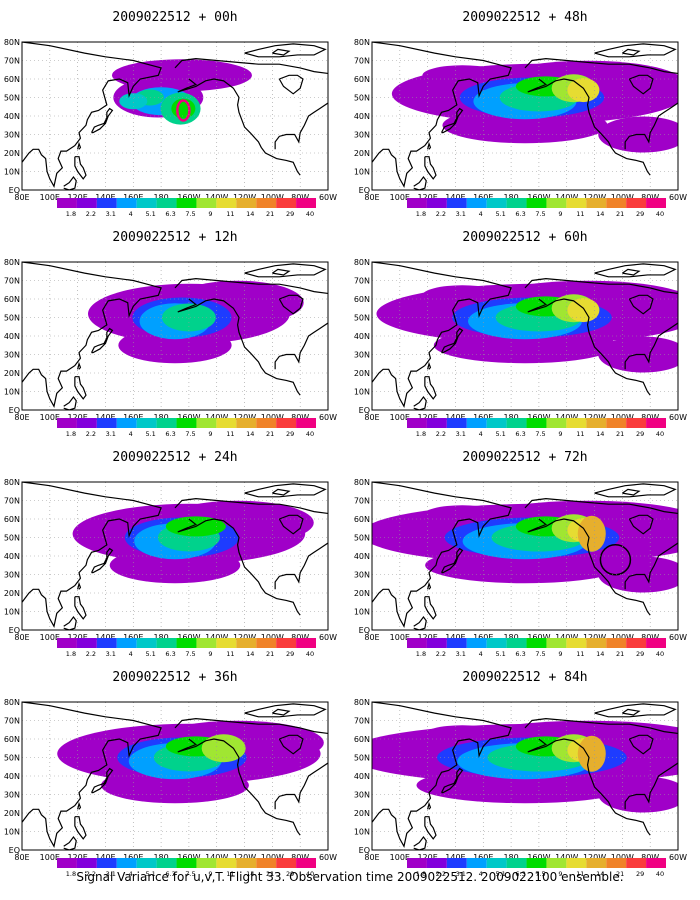 The width and height of the screenshot is (700, 900). What do you see at coordinates (170, 434) in the screenshot?
I see `colorbar-label: 6.3` at bounding box center [170, 434].